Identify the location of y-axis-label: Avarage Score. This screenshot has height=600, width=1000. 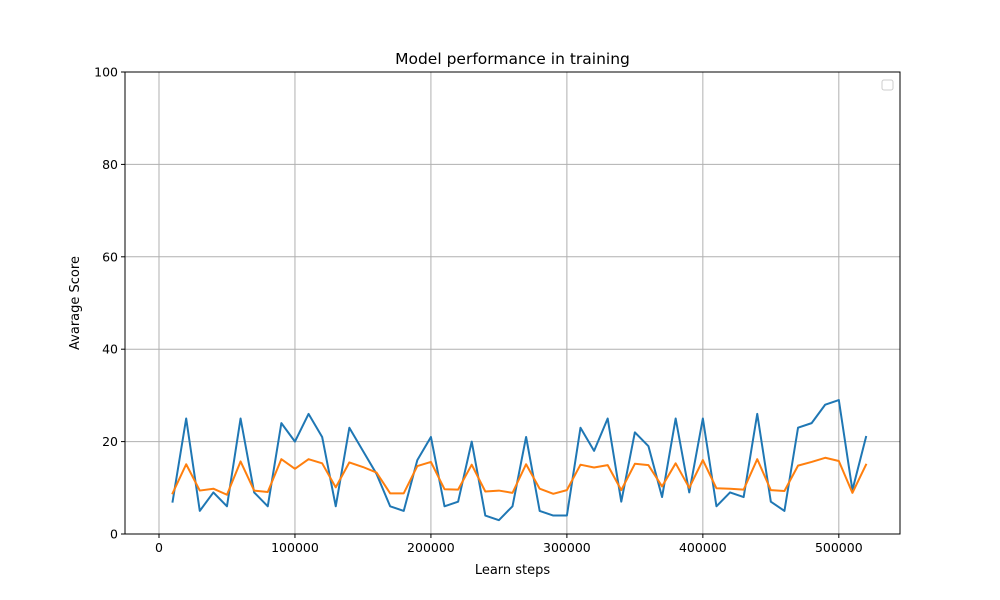
(75, 303).